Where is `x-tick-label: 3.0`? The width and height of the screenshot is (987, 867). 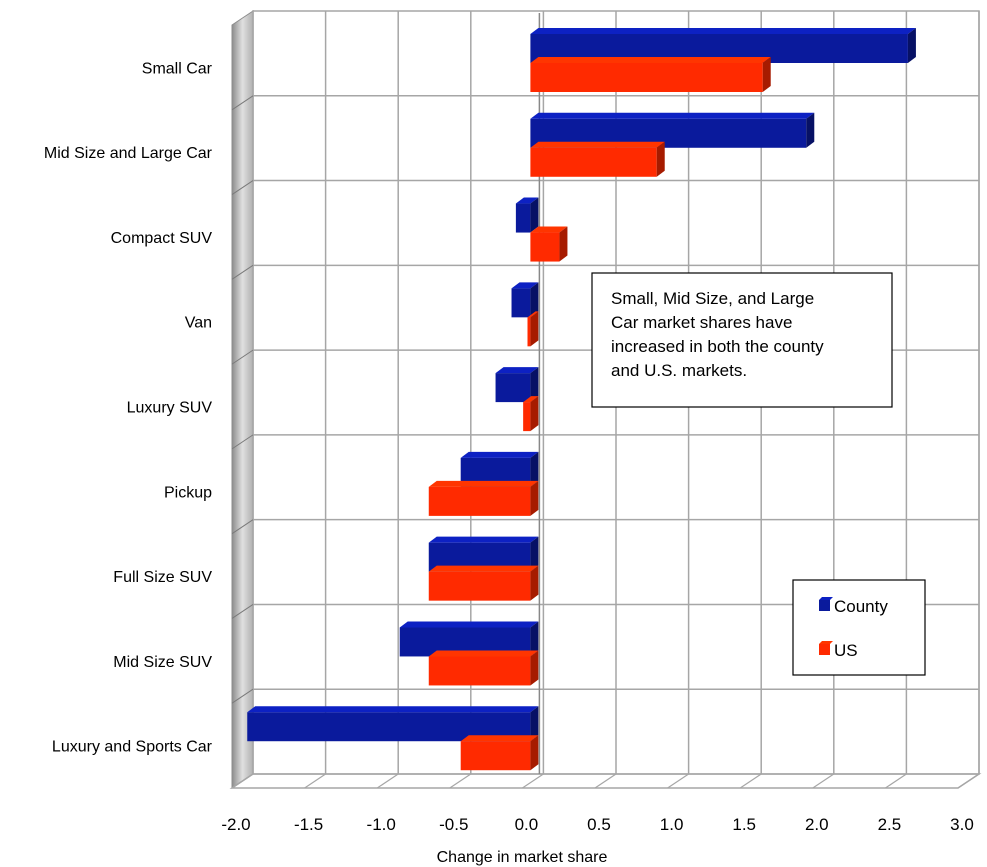 x-tick-label: 3.0 is located at coordinates (962, 824).